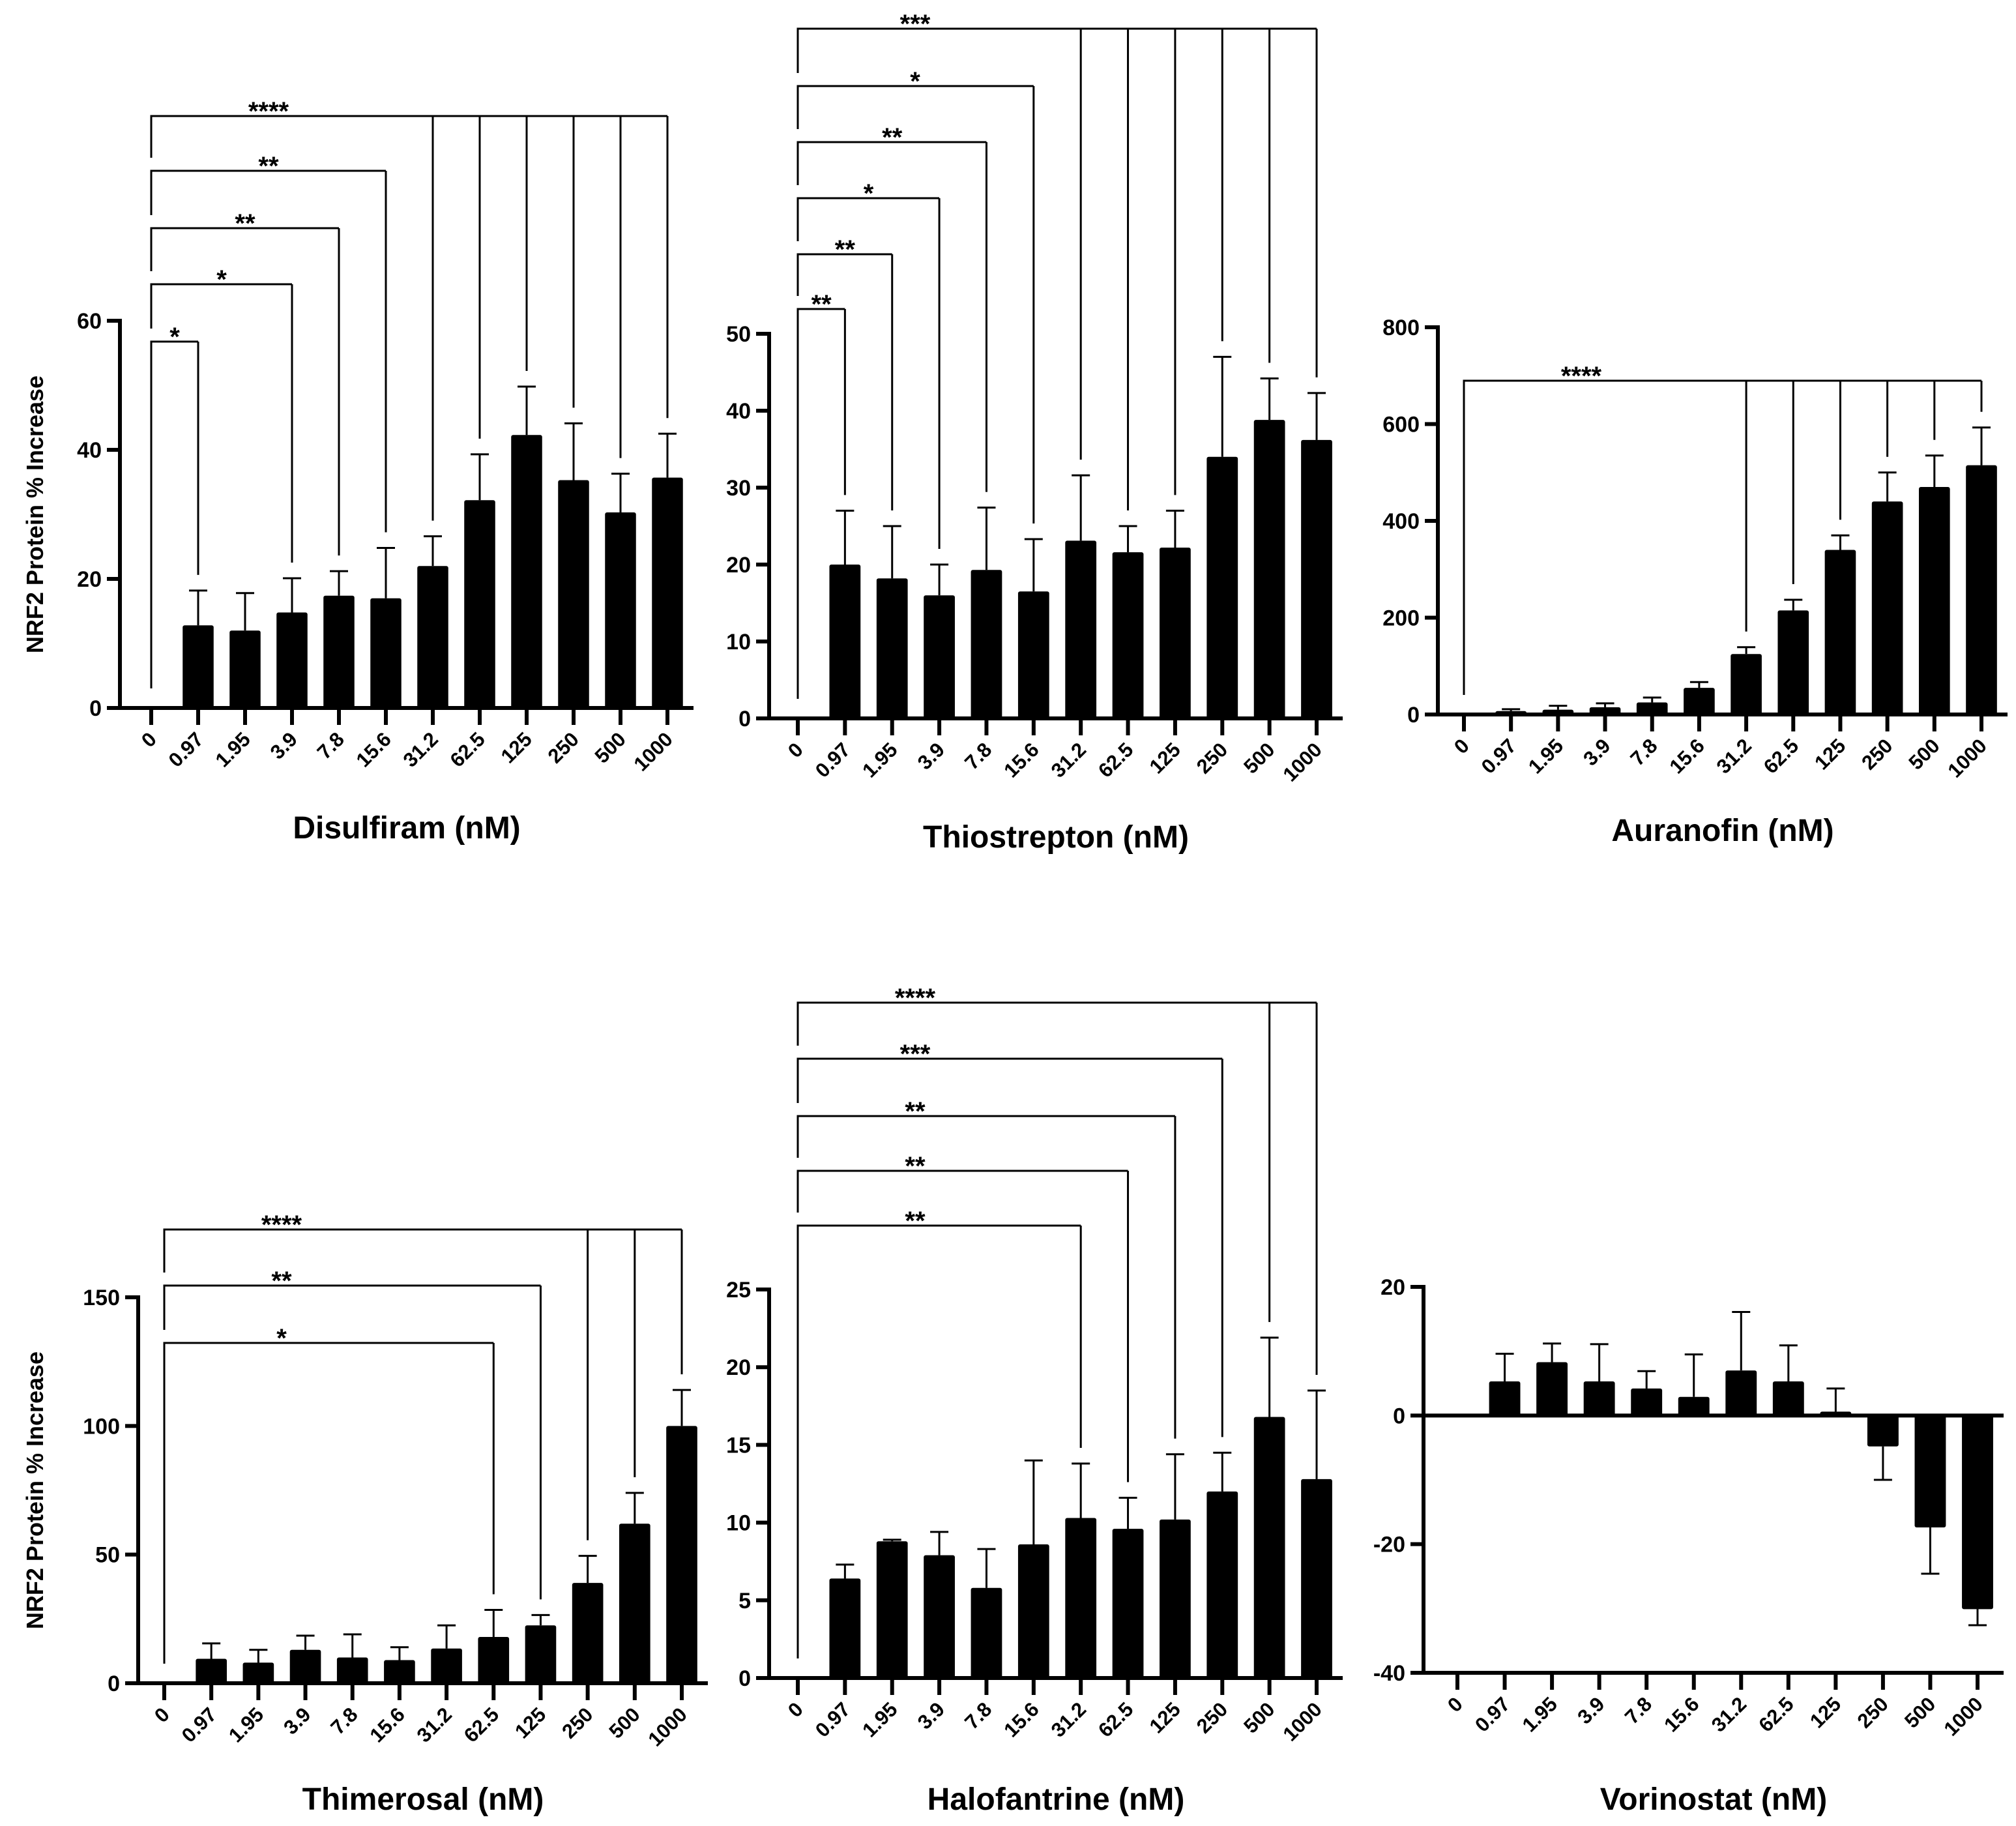 The width and height of the screenshot is (2016, 1826). Describe the element at coordinates (1781, 756) in the screenshot. I see `x-tick-label: 62.5` at that location.